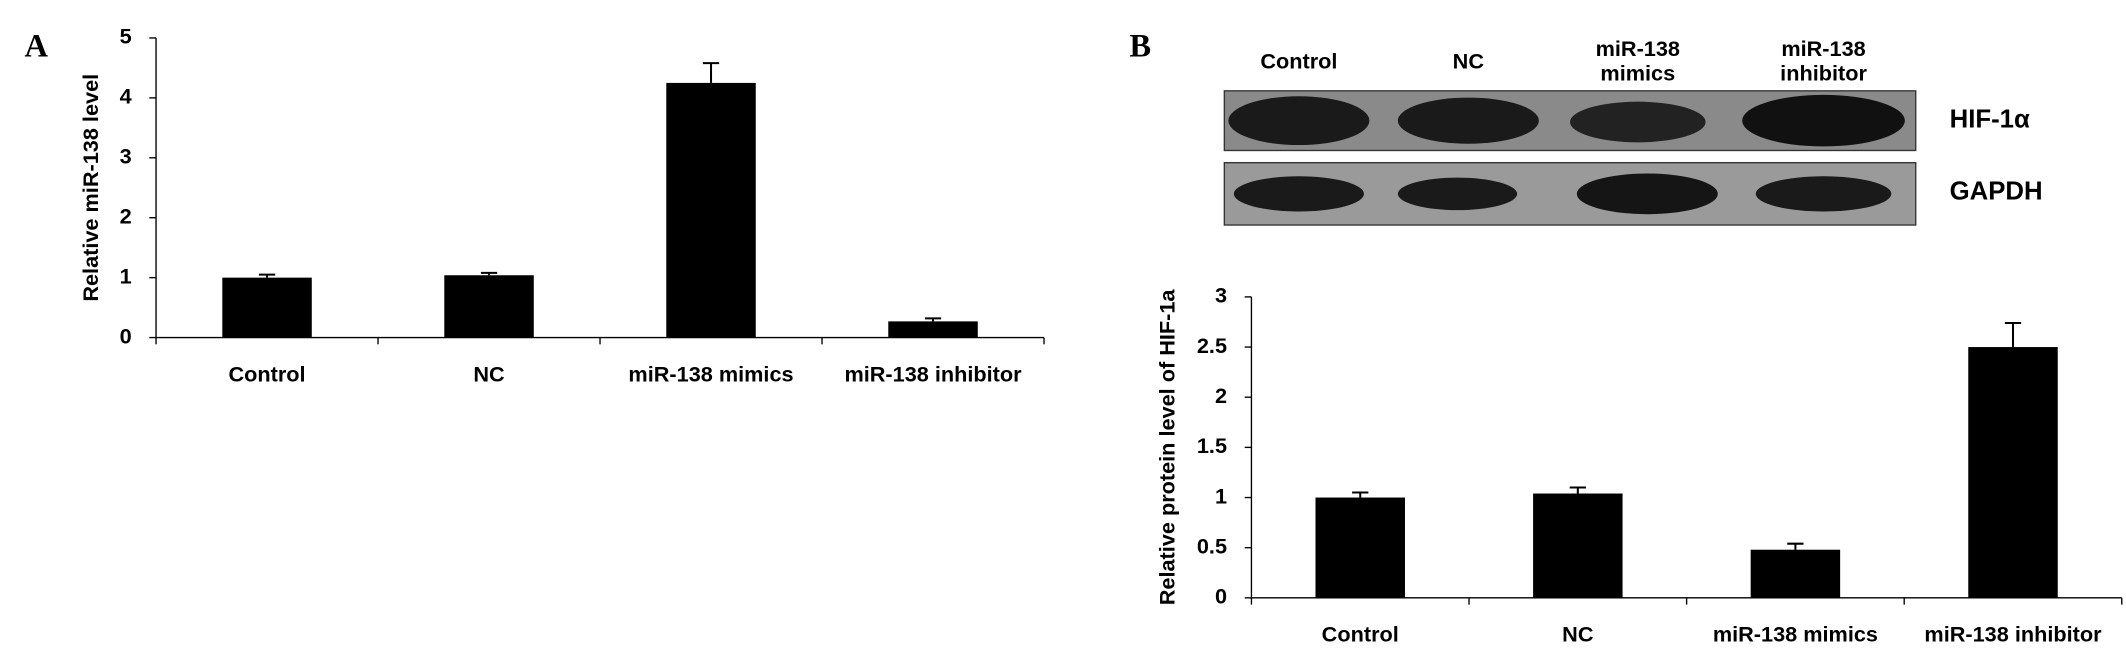  I want to click on y-tick-label: 0.5, so click(1212, 545).